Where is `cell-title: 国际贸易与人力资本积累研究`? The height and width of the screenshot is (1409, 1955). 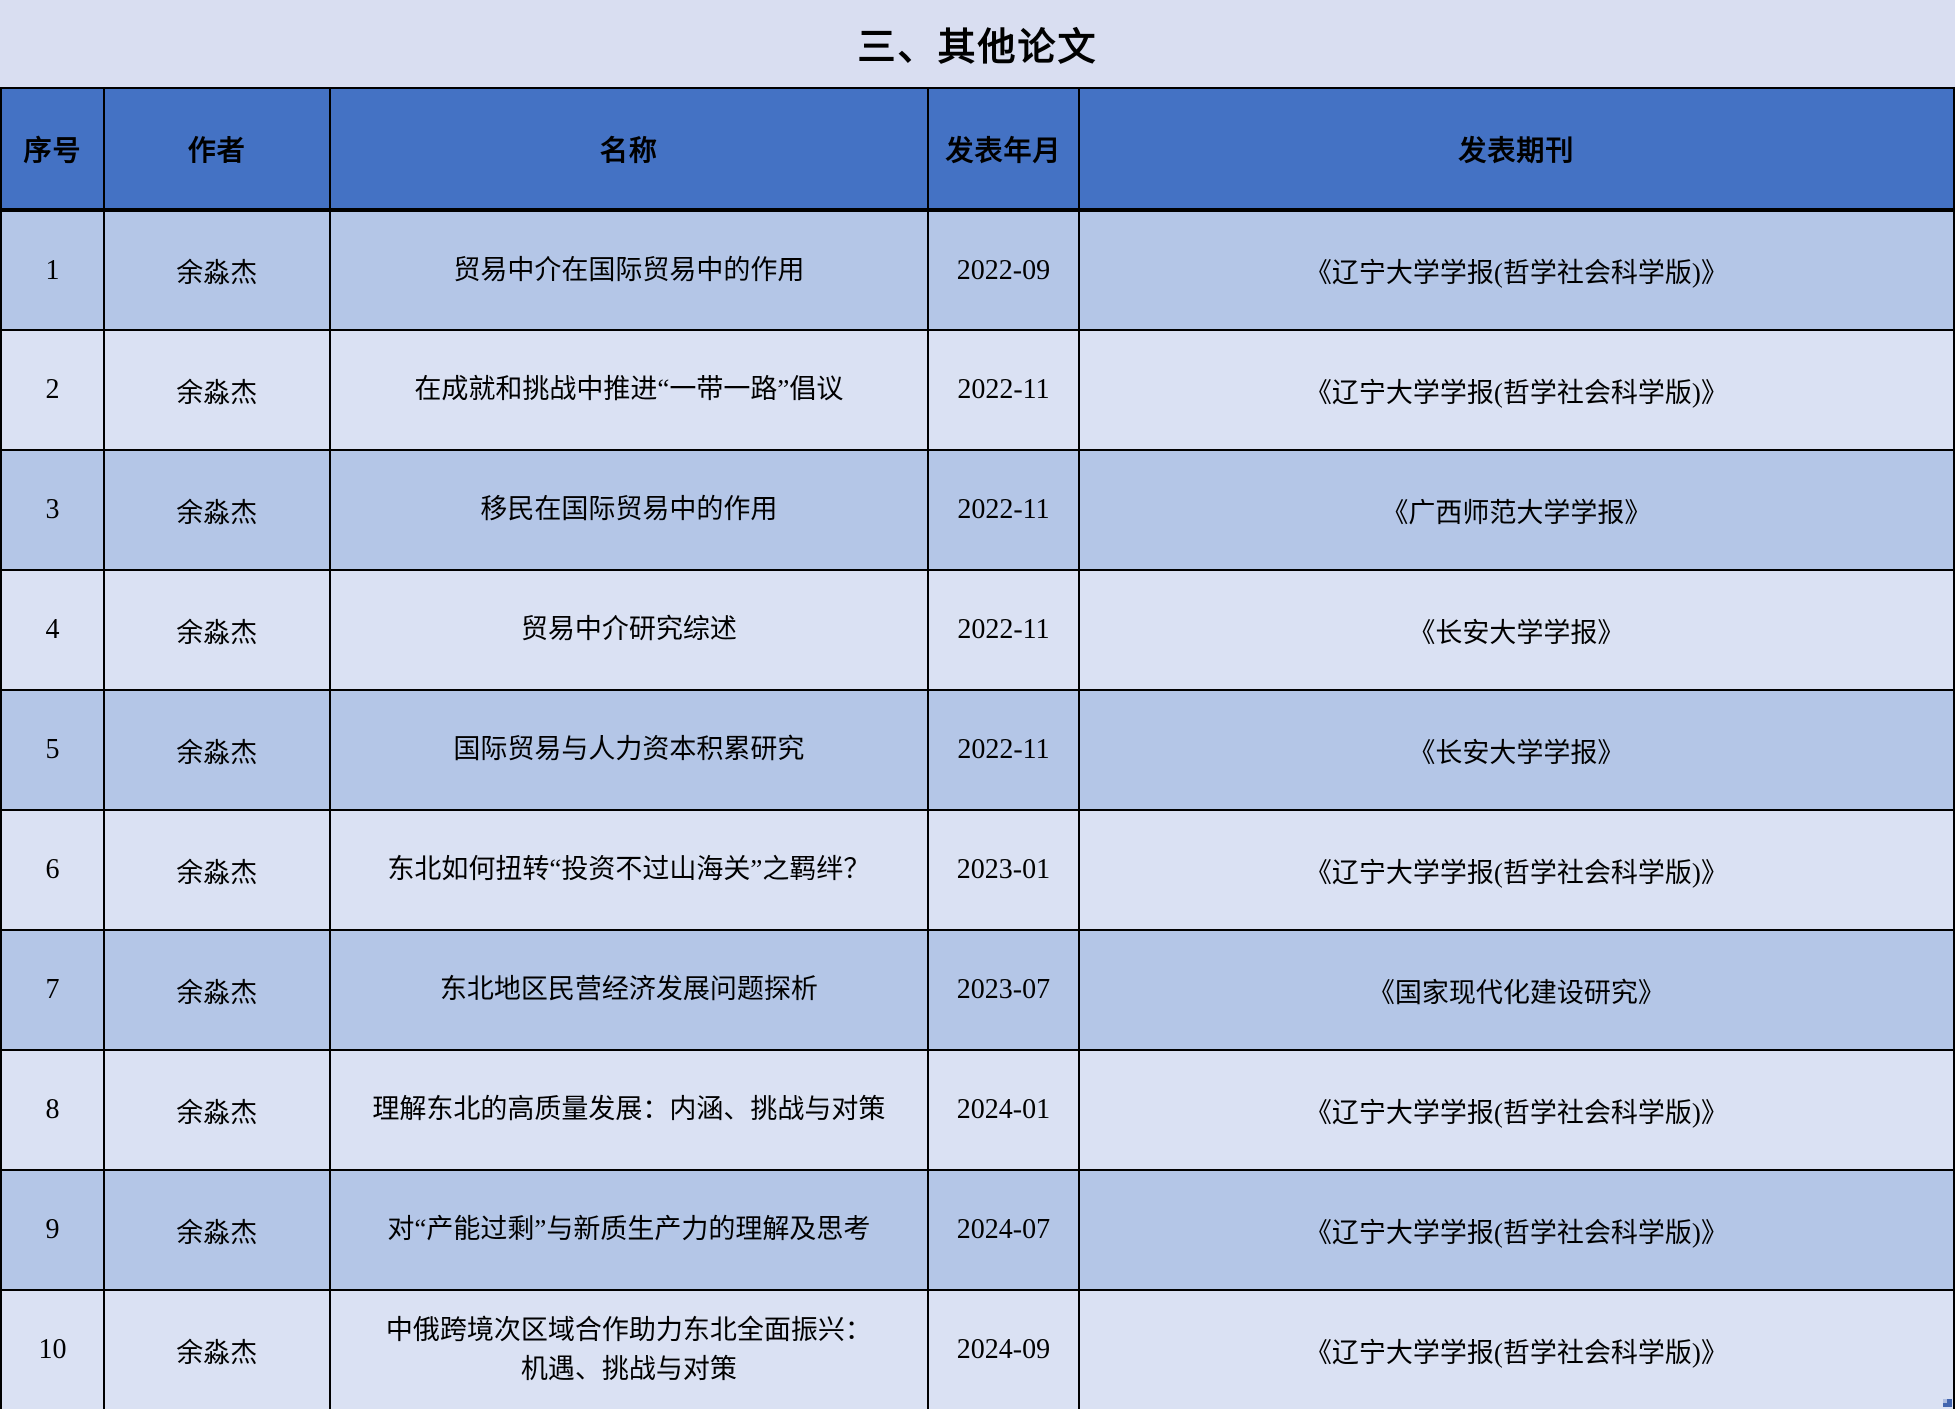
cell-title: 国际贸易与人力资本积累研究 is located at coordinates (629, 750).